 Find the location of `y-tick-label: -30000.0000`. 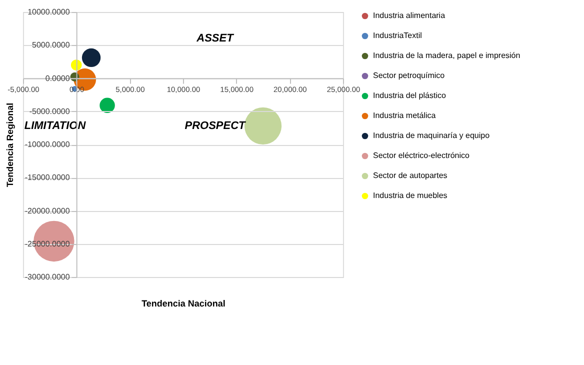

y-tick-label: -30000.0000 is located at coordinates (47, 277).